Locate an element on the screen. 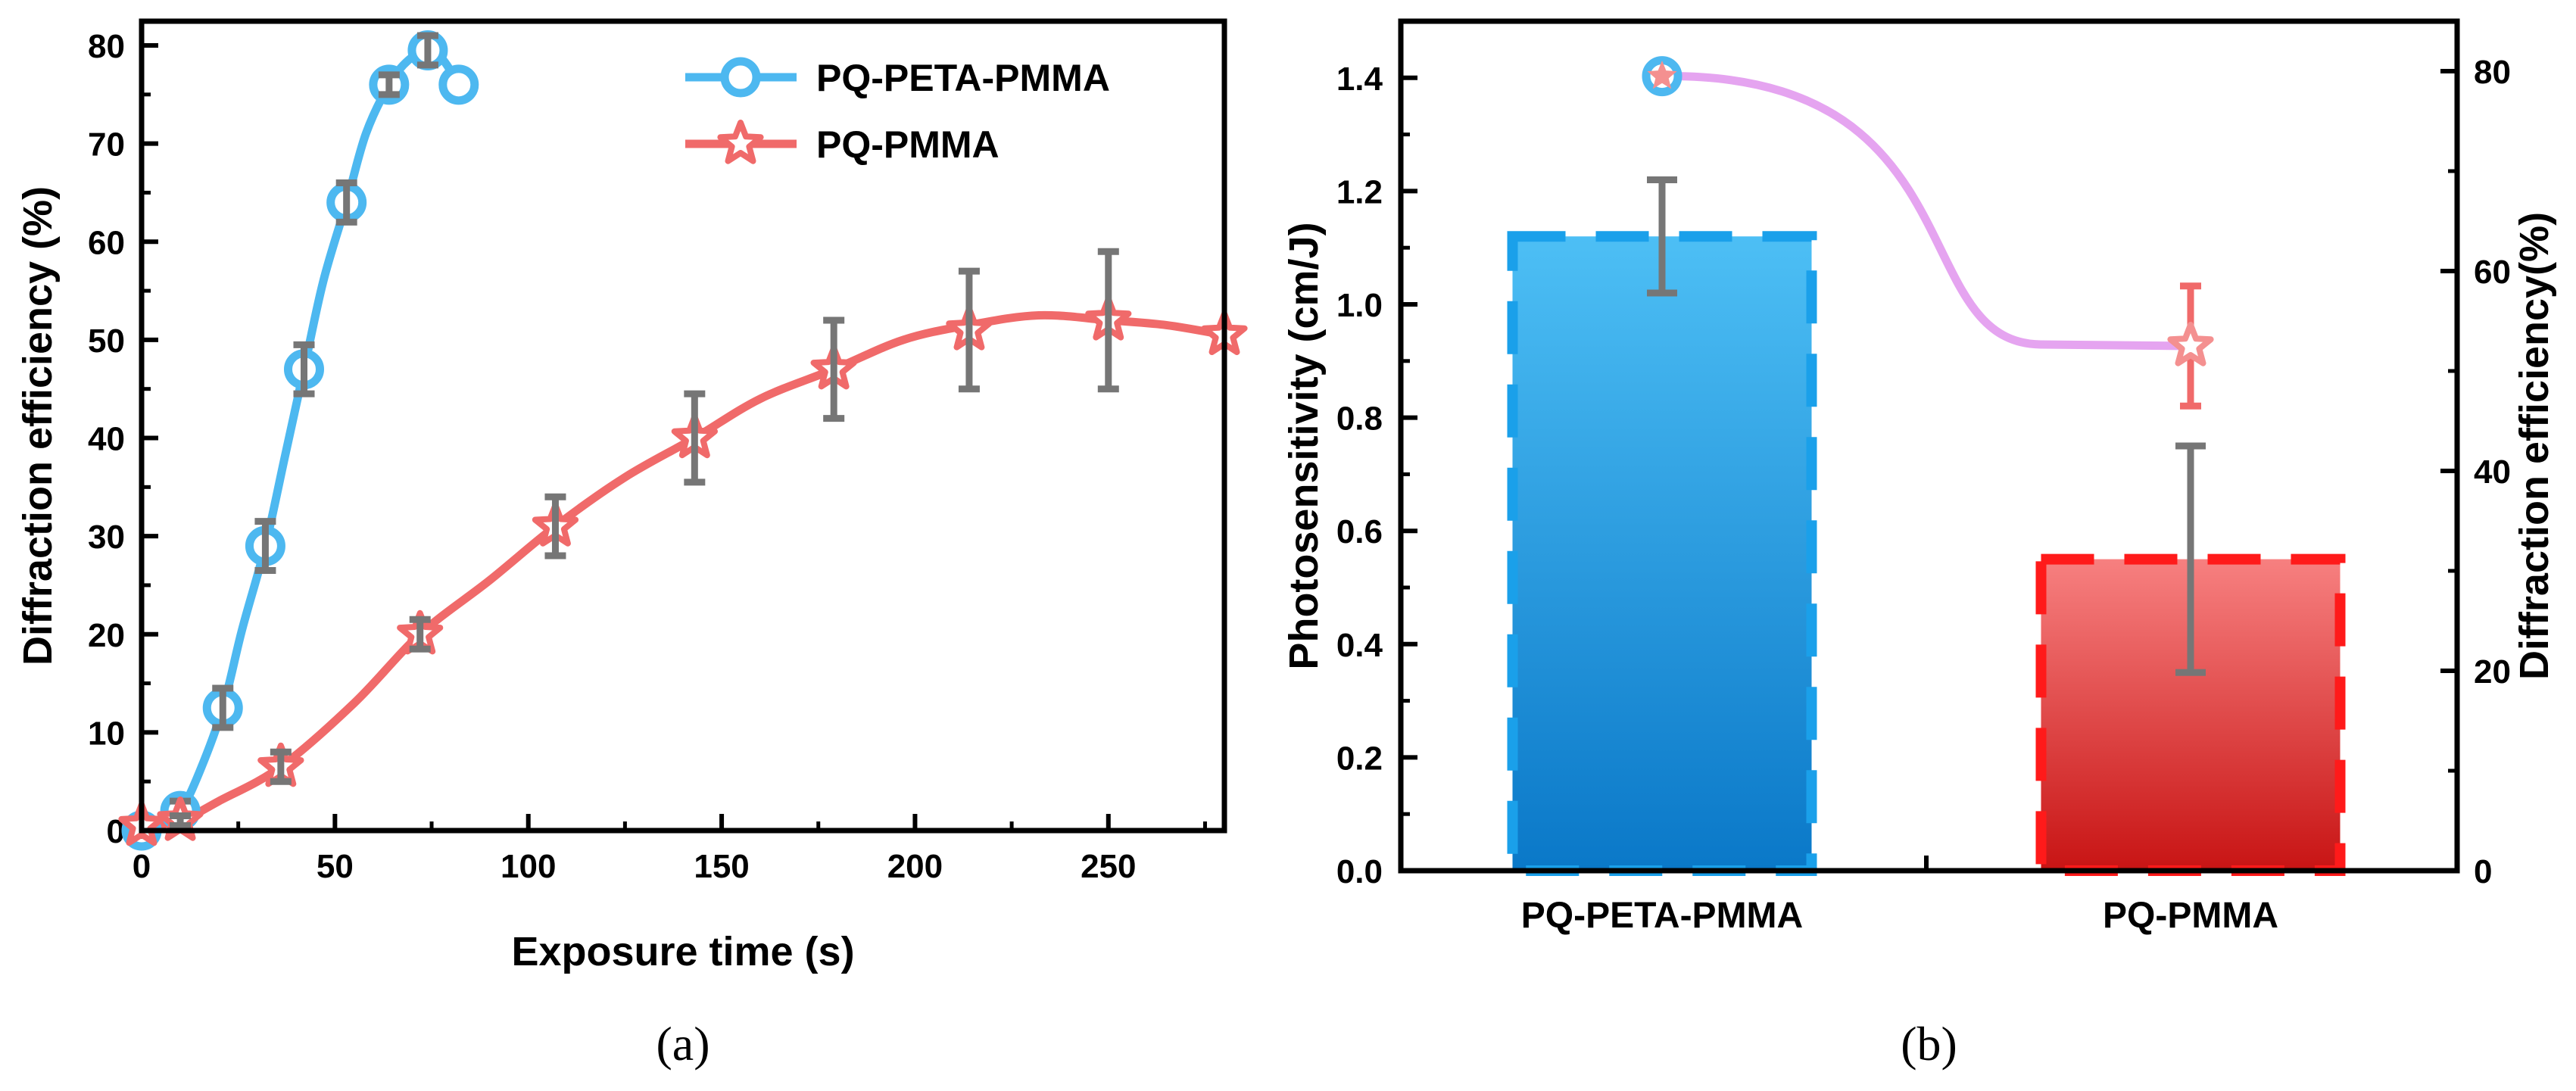  chart-a-y-tick-label: 20 is located at coordinates (106, 635).